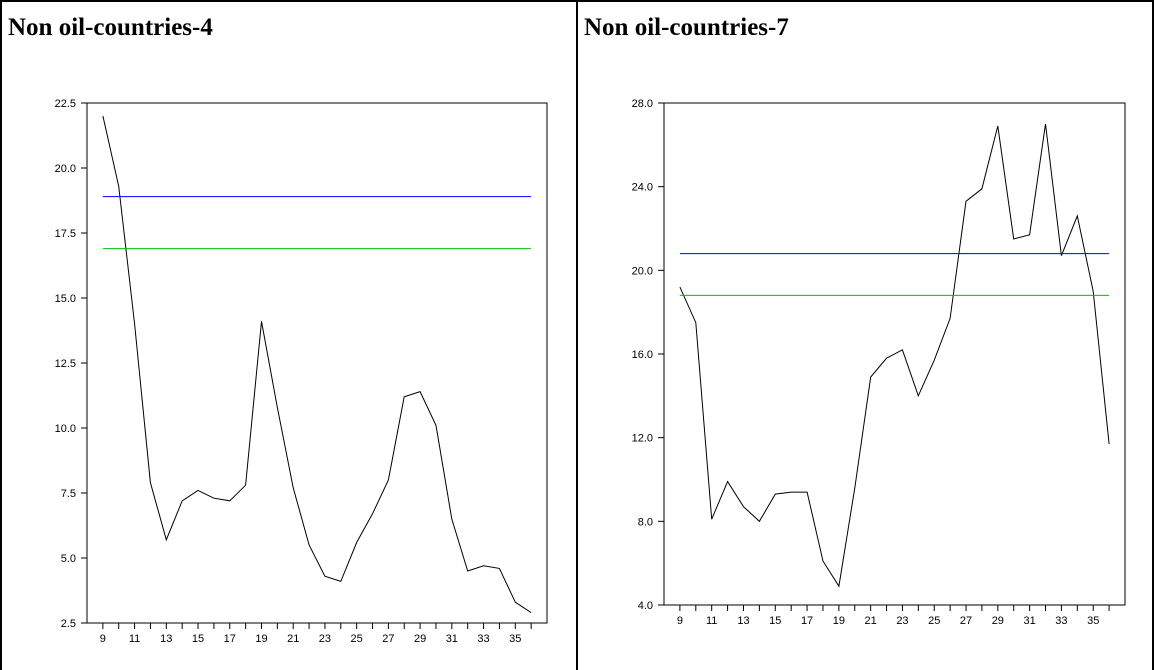  What do you see at coordinates (645, 606) in the screenshot?
I see `y-tick-label: 4.0` at bounding box center [645, 606].